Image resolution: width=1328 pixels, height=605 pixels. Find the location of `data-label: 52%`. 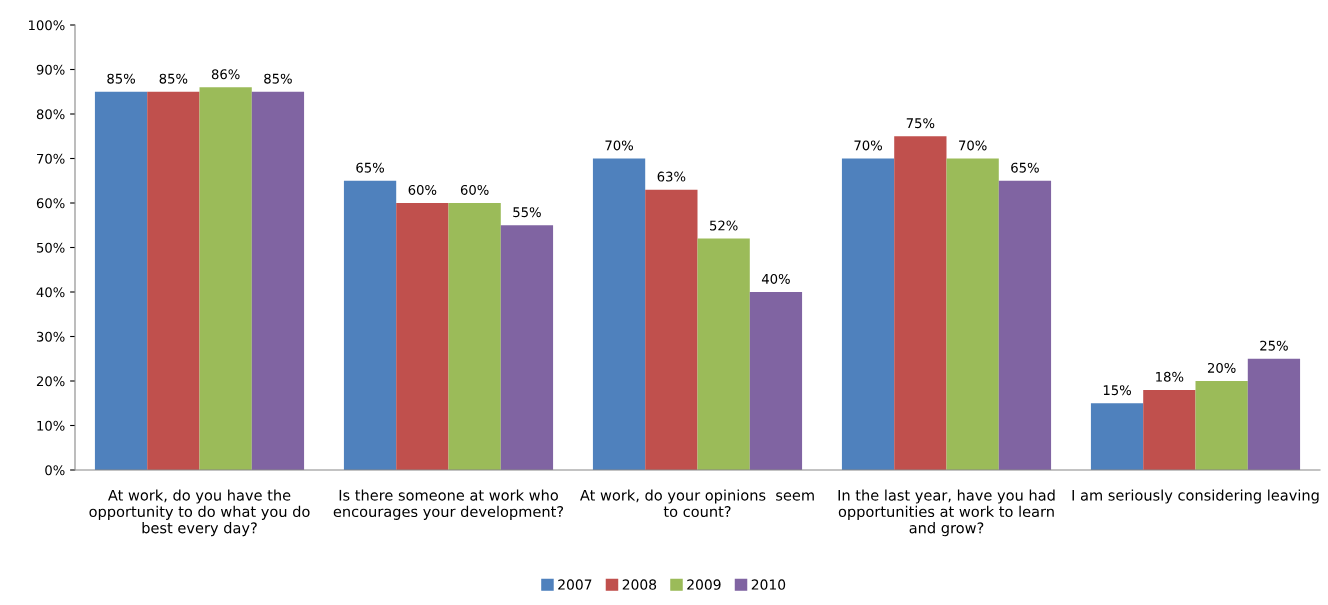

data-label: 52% is located at coordinates (724, 225).